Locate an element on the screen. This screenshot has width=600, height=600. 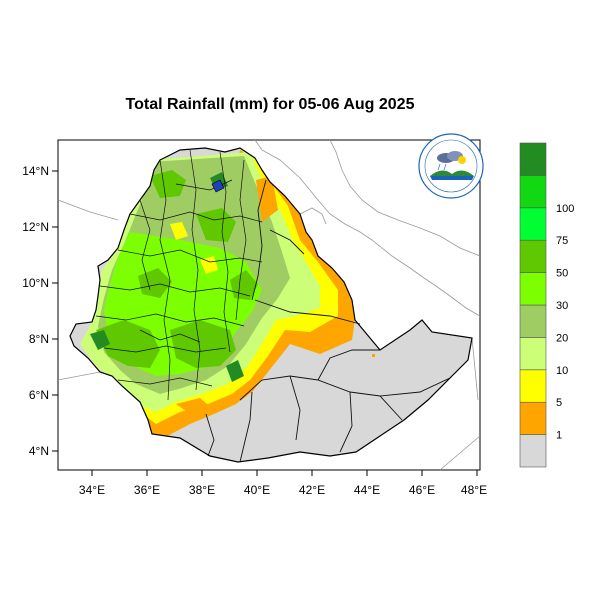
y-axis-labels: 14°N 12°N 10°N 8°N 6°N 4°N is located at coordinates (35, 311).